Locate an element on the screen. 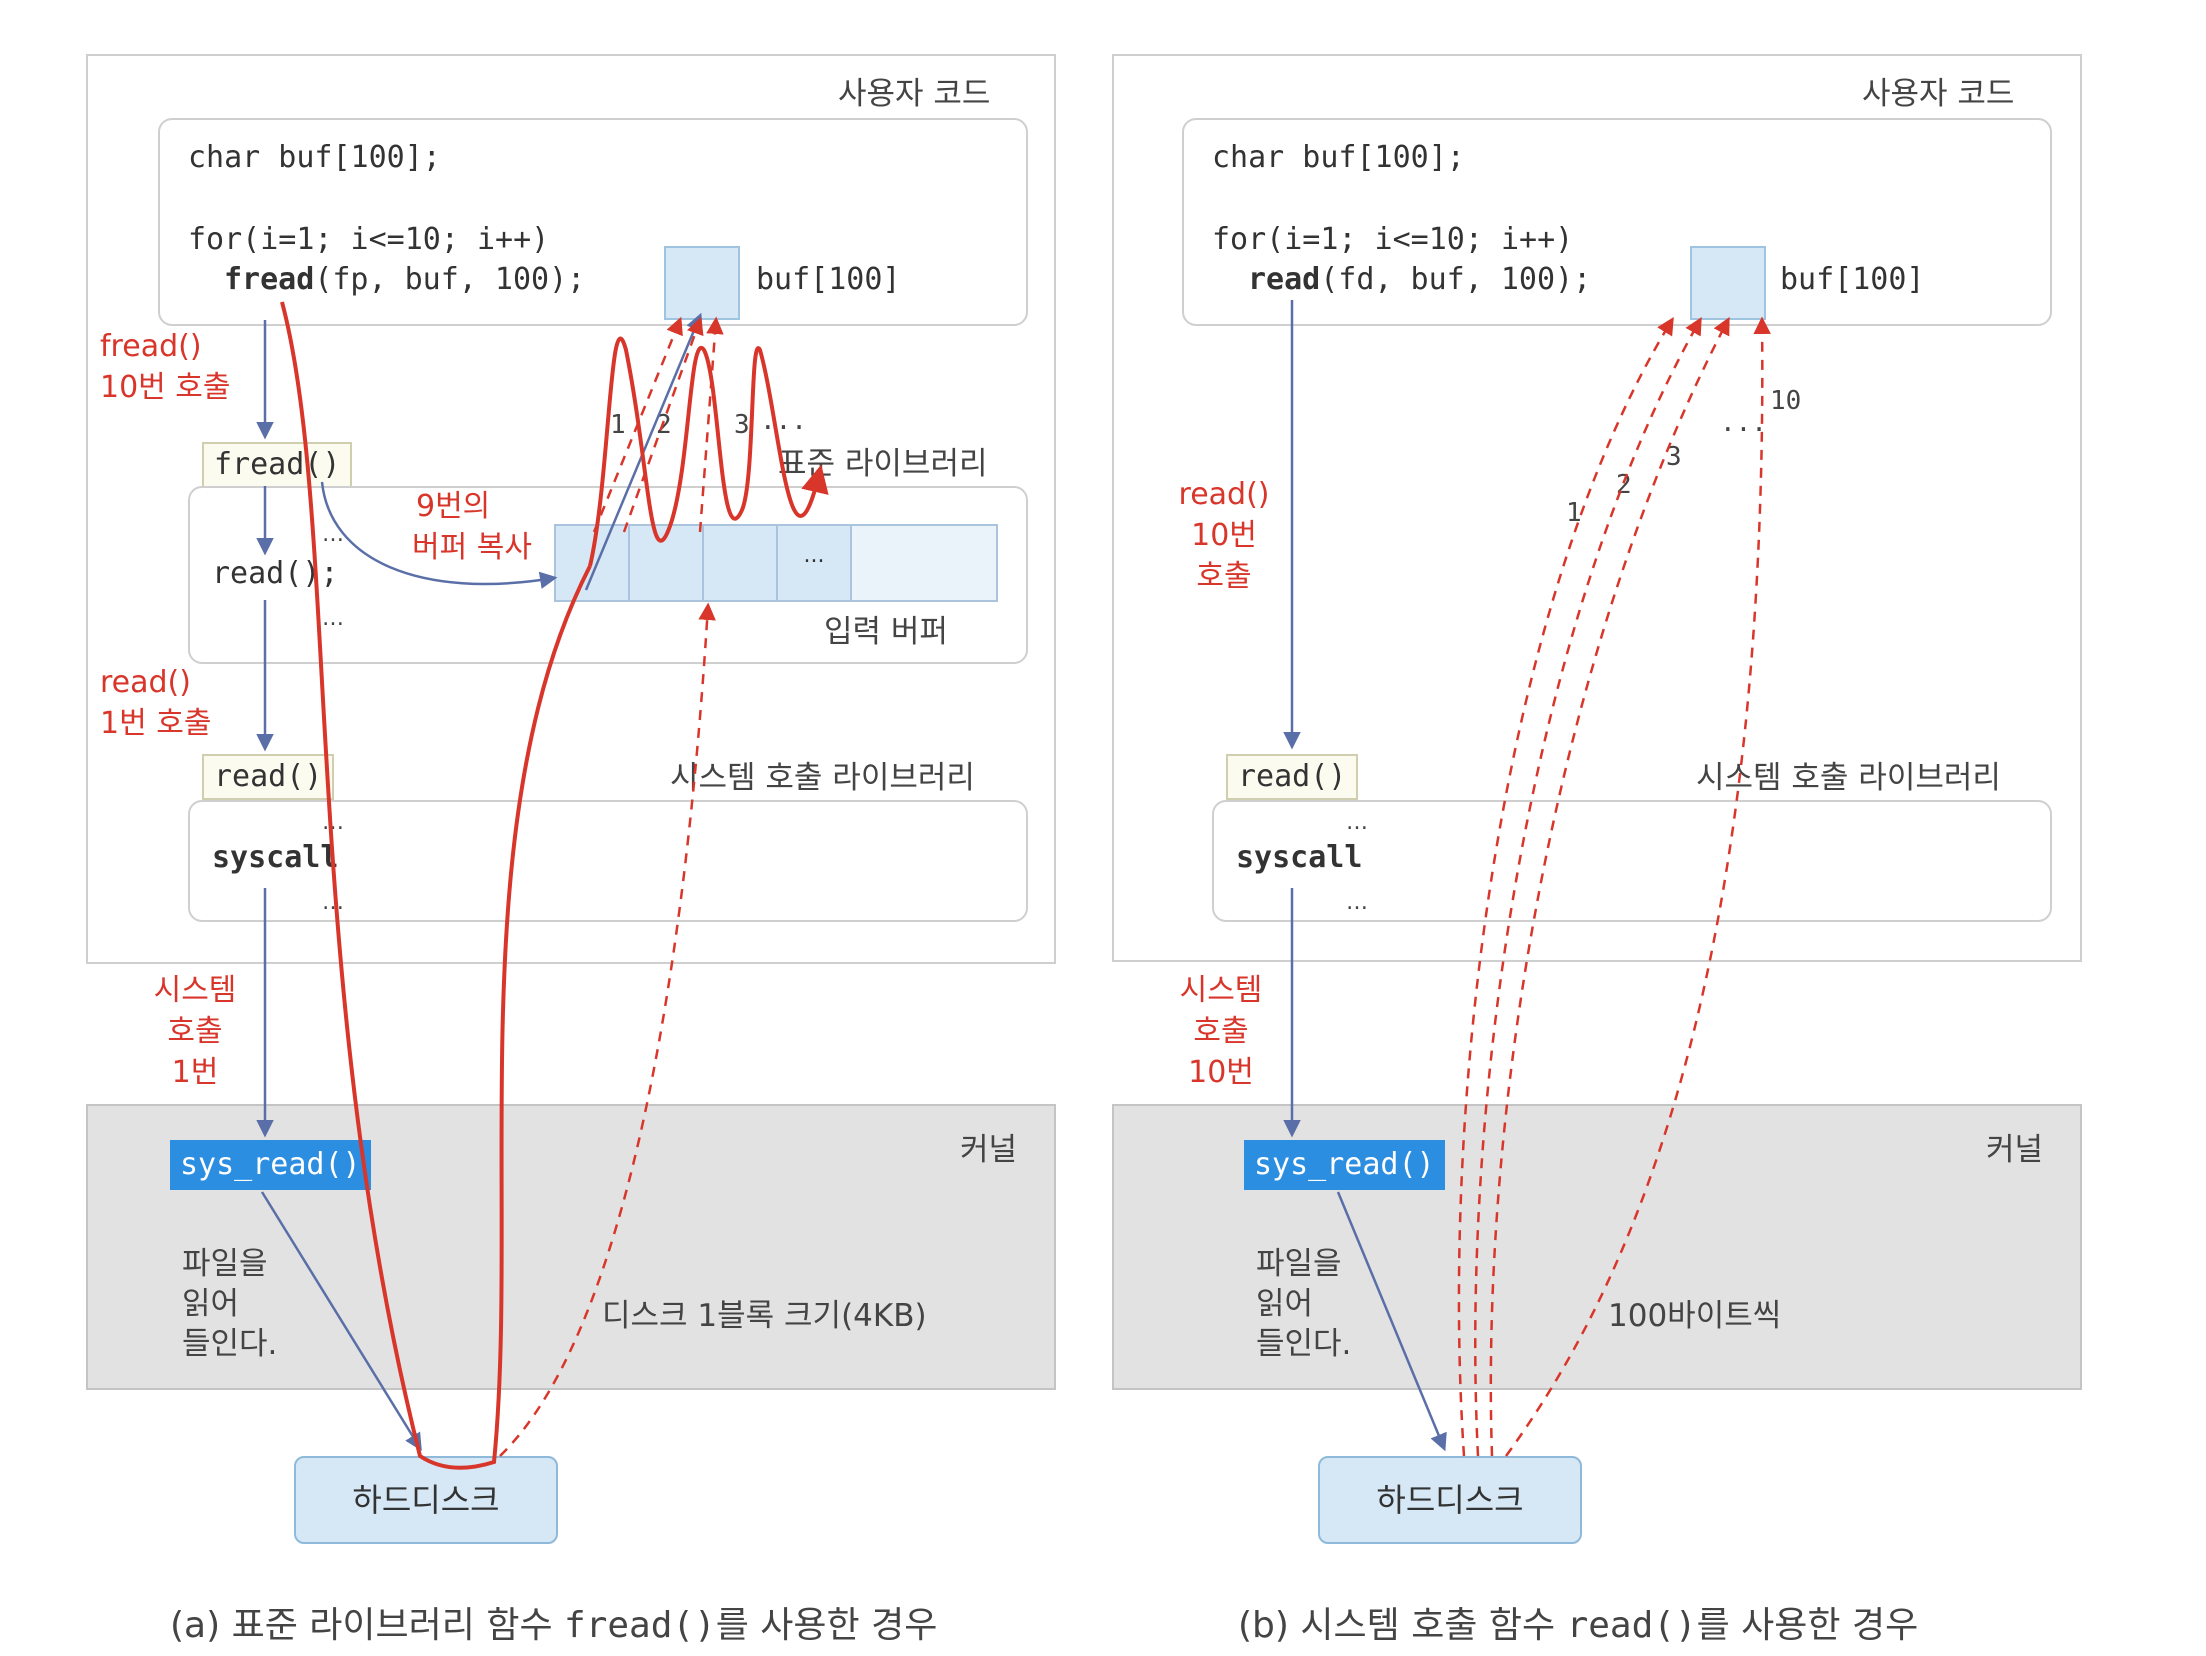 The width and height of the screenshot is (2206, 1656). left-fread-call-note-1: fread() is located at coordinates (151, 346).